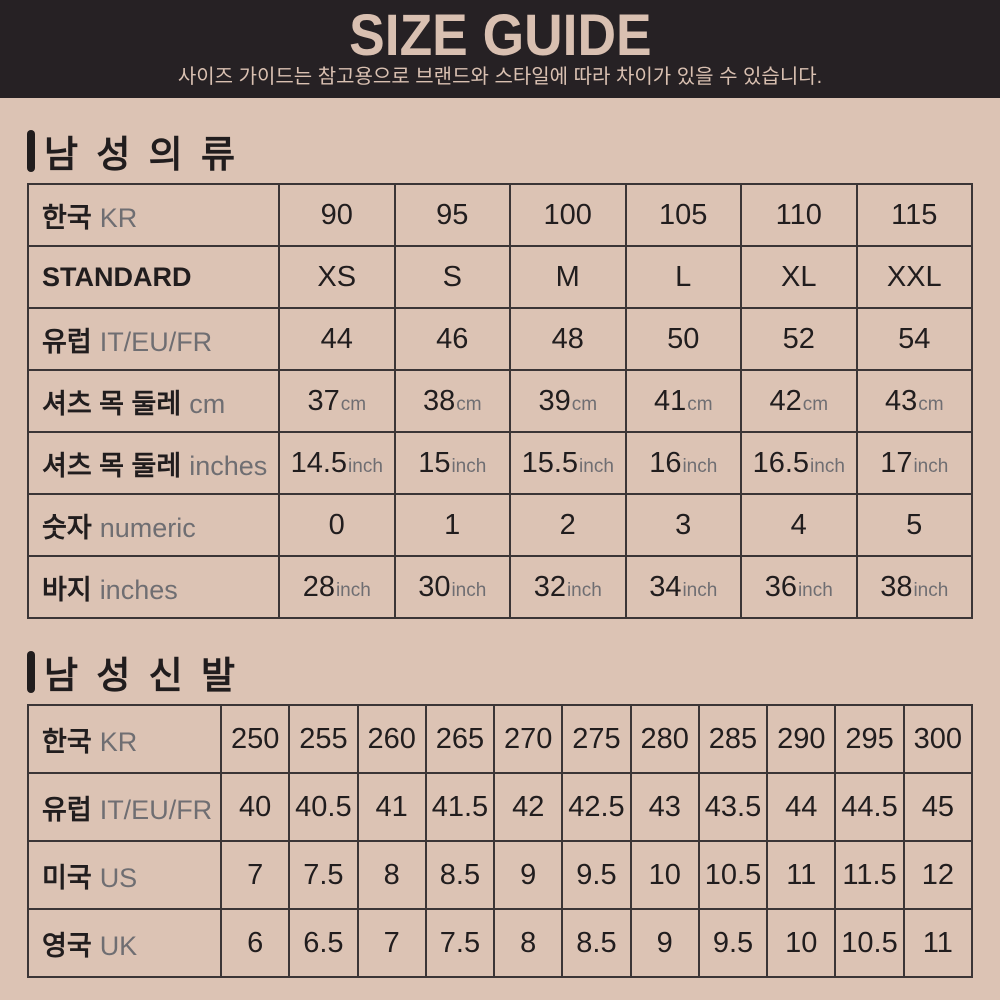 Image resolution: width=1000 pixels, height=1000 pixels. I want to click on size-cell: 30inch, so click(452, 587).